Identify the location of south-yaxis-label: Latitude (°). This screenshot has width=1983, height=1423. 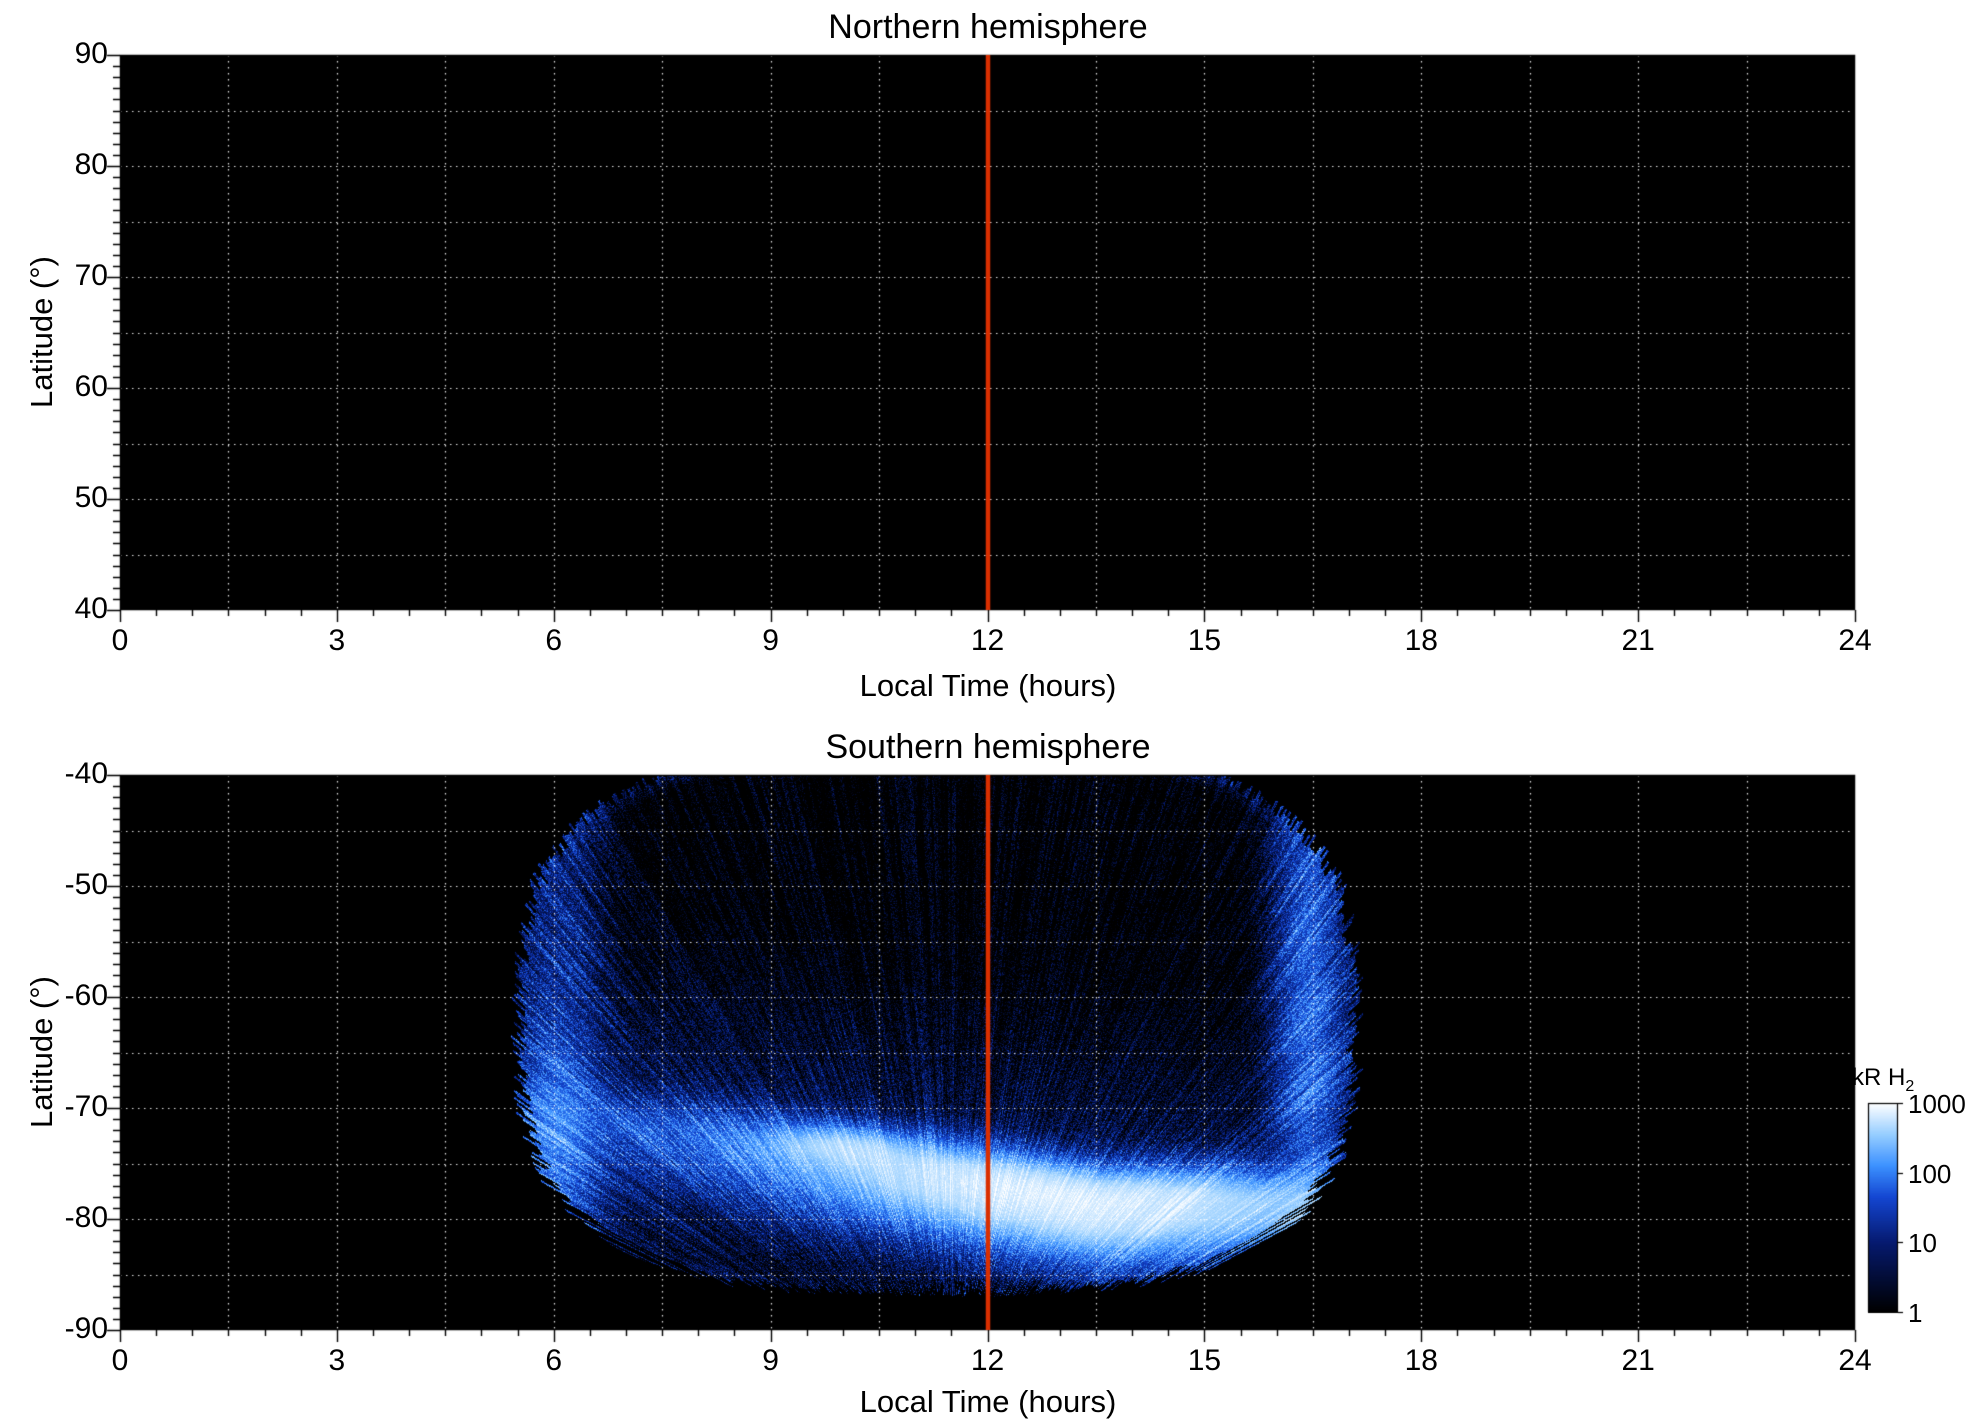
(41, 1052).